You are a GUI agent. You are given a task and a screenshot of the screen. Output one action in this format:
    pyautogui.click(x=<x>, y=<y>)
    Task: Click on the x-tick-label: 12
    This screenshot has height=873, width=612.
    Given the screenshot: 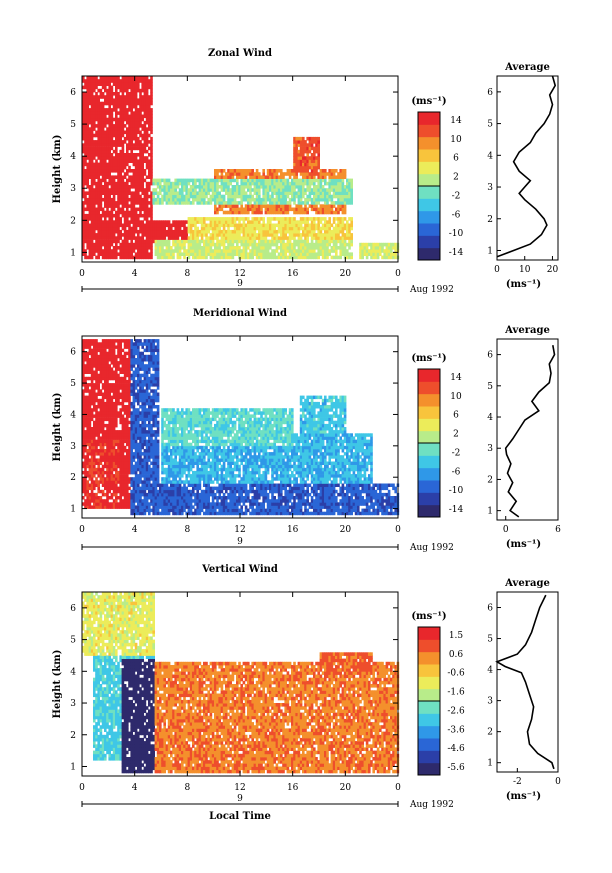 What is the action you would take?
    pyautogui.click(x=239, y=274)
    